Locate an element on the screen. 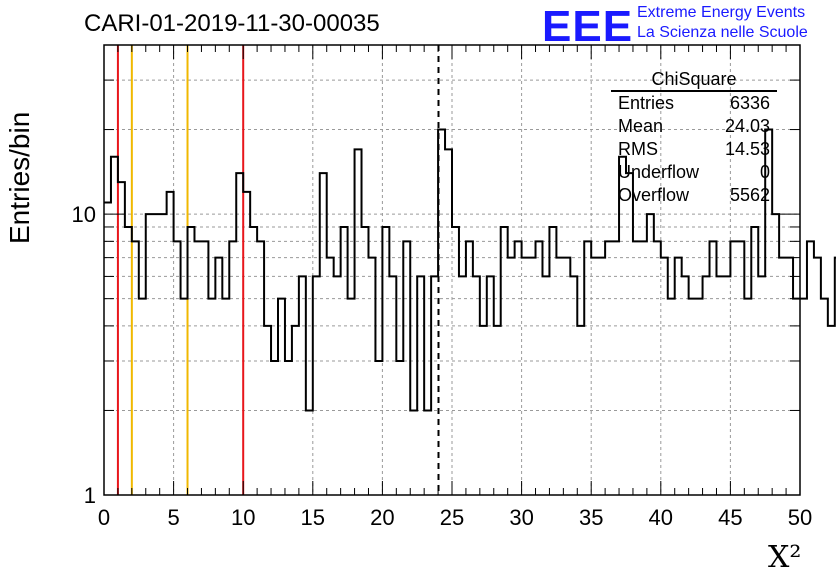 This screenshot has height=575, width=836. stats-label: RMS is located at coordinates (638, 149).